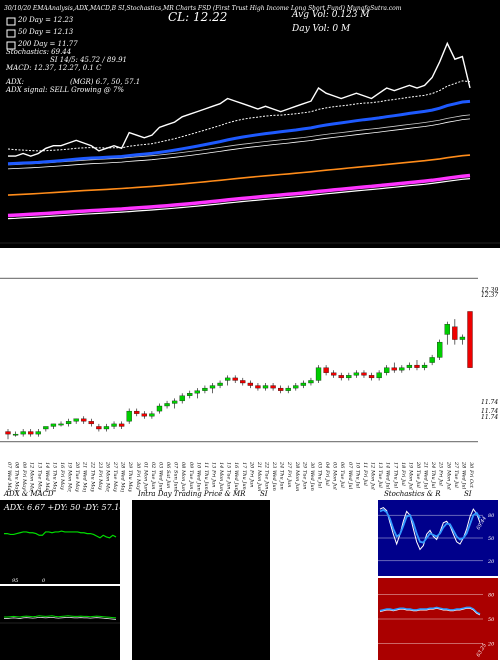 The height and width of the screenshot is (660, 500). What do you see at coordinates (331, 15) in the screenshot?
I see `avg-volume: Avg Vol: 0.123 M` at bounding box center [331, 15].